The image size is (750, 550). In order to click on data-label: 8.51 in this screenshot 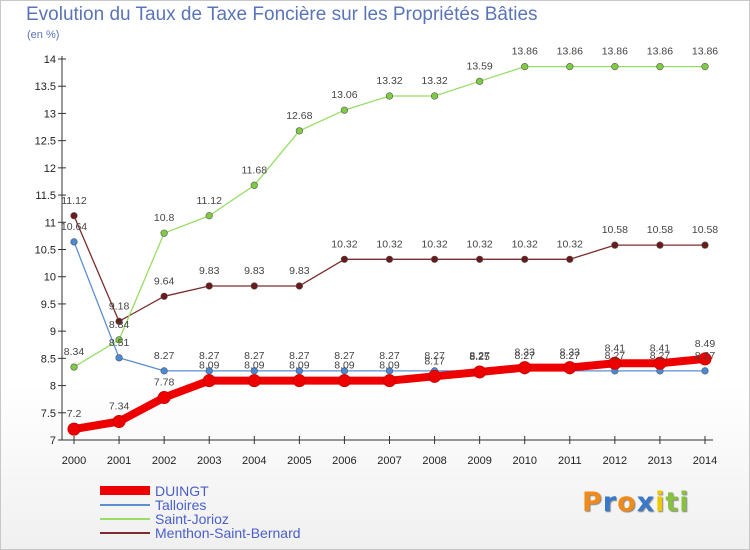, I will do `click(119, 343)`.